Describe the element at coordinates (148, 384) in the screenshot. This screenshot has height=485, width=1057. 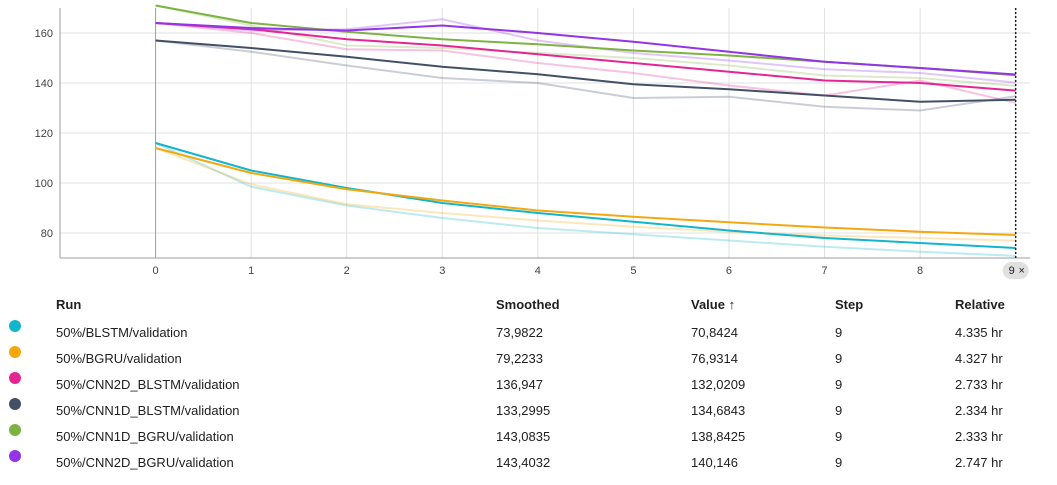
I see `run-name: 50%/CNN2D_BLSTM/validation` at that location.